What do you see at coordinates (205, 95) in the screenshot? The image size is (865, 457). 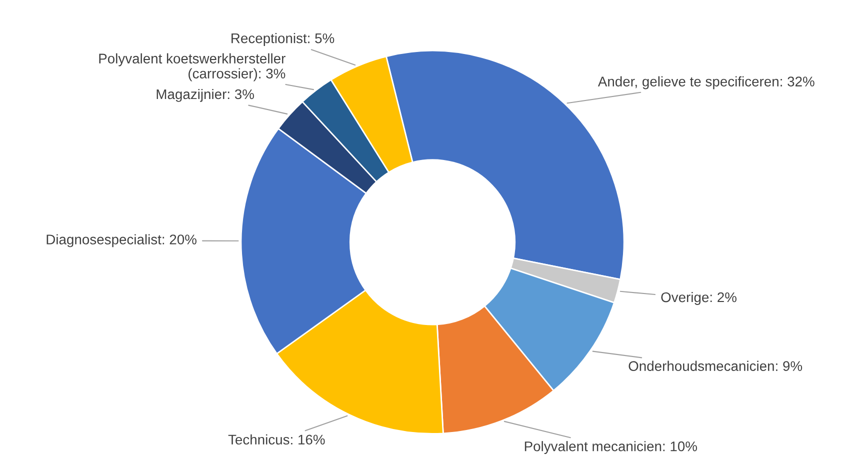 I see `slice-label: Magazijnier: 3%` at bounding box center [205, 95].